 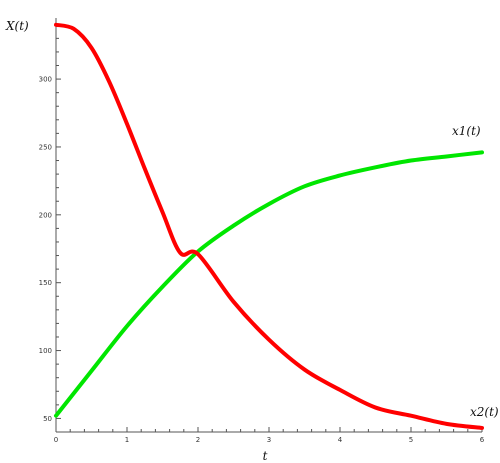 I want to click on y-tick-label: 100, so click(x=45, y=351).